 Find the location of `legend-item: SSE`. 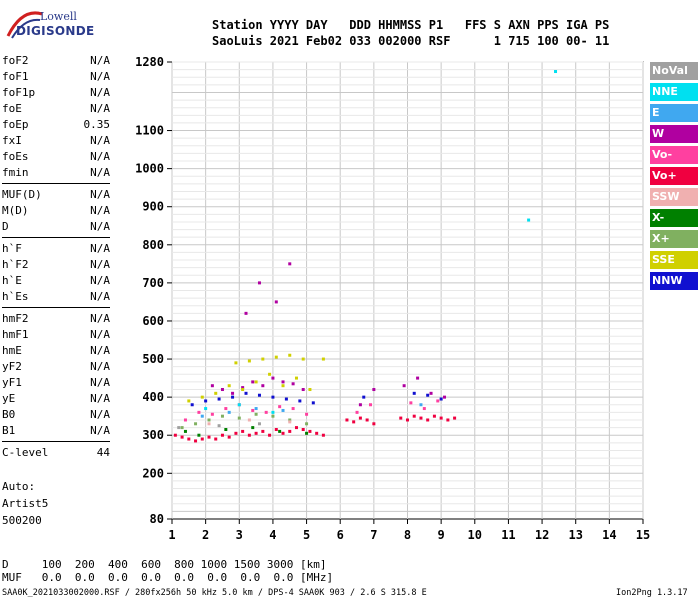

legend-item: SSE is located at coordinates (674, 260).